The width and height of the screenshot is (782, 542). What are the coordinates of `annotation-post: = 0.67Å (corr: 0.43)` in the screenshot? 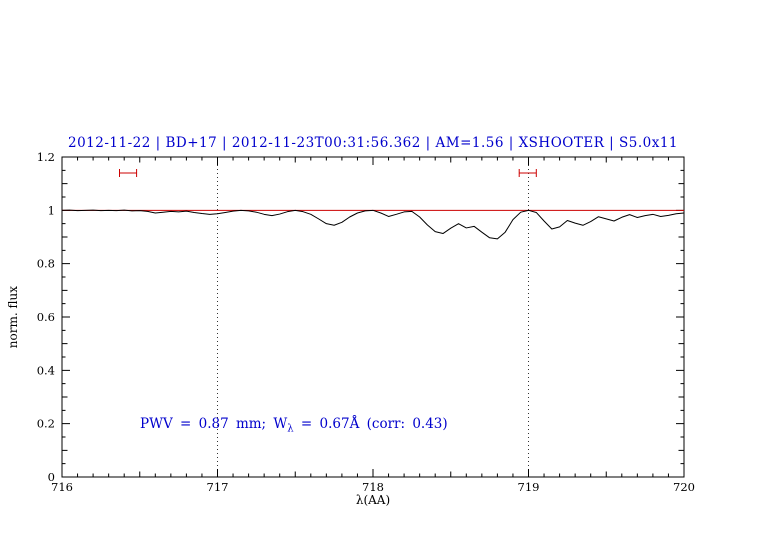 It's located at (370, 424).